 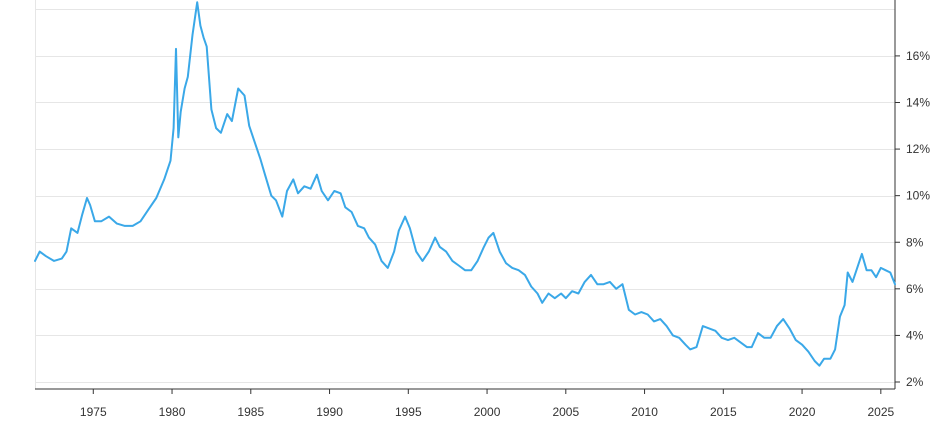 I want to click on x-tick-label: 2015, so click(x=723, y=412).